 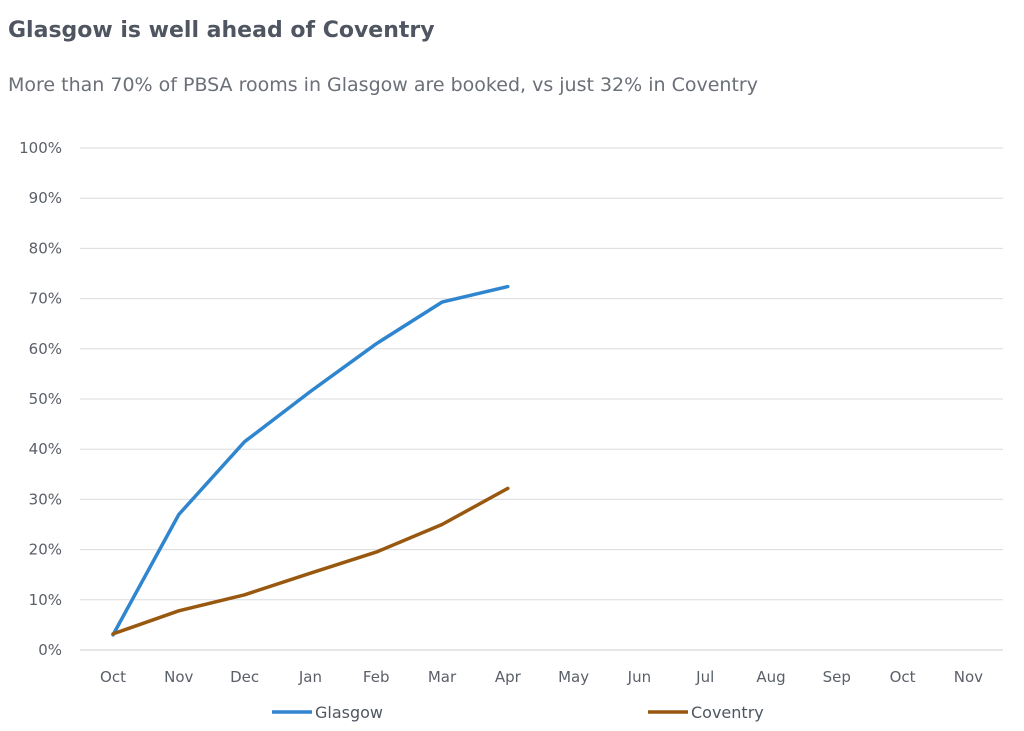 I want to click on y-tick-label: 70%, so click(x=45, y=299).